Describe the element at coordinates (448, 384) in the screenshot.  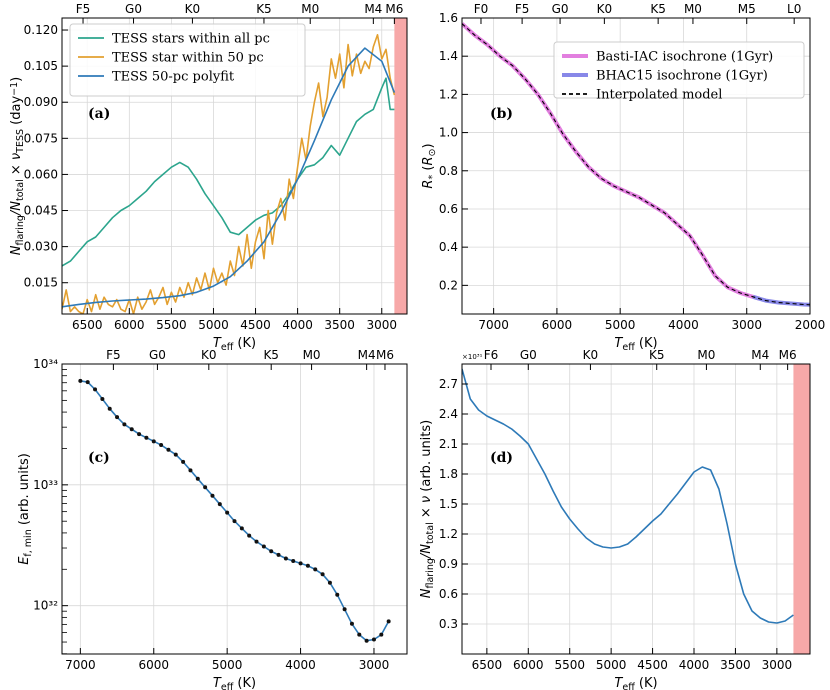
I see `y-tick-label: 2.7` at that location.